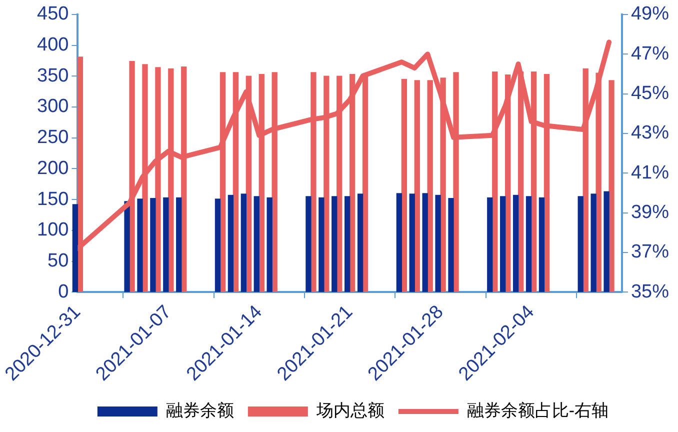 The image size is (678, 432). Describe the element at coordinates (200, 410) in the screenshot. I see `legend-label: 融券余额` at that location.